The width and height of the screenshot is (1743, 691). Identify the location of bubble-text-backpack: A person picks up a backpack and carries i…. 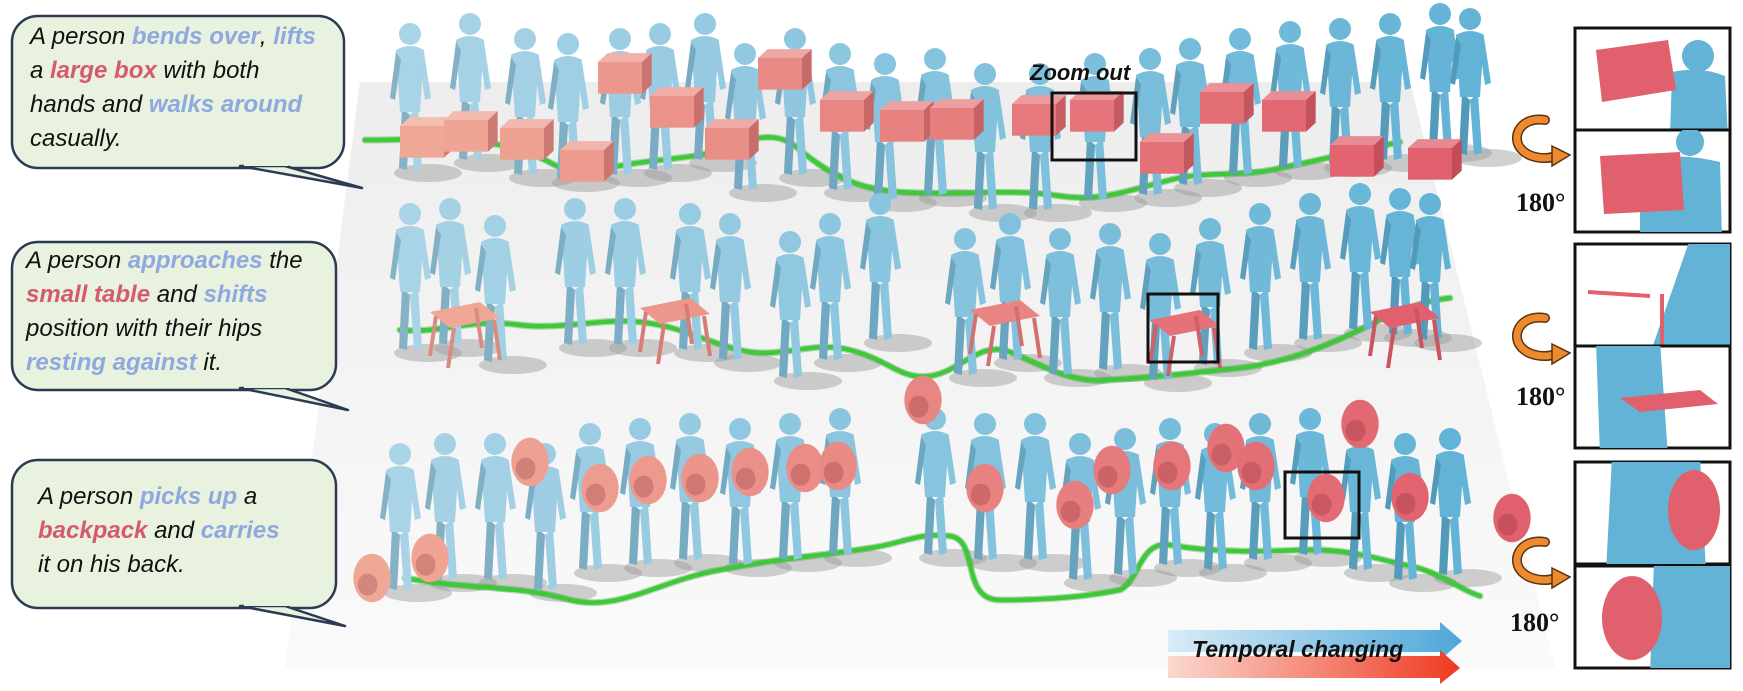
(159, 531).